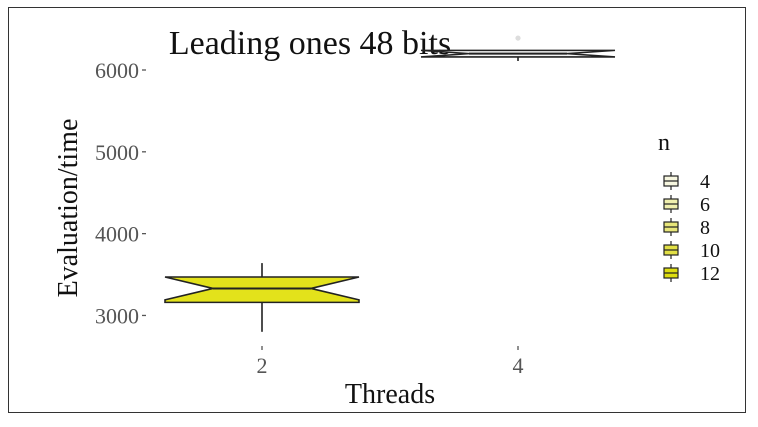 The height and width of the screenshot is (427, 758). What do you see at coordinates (710, 274) in the screenshot?
I see `legend-label: 12` at bounding box center [710, 274].